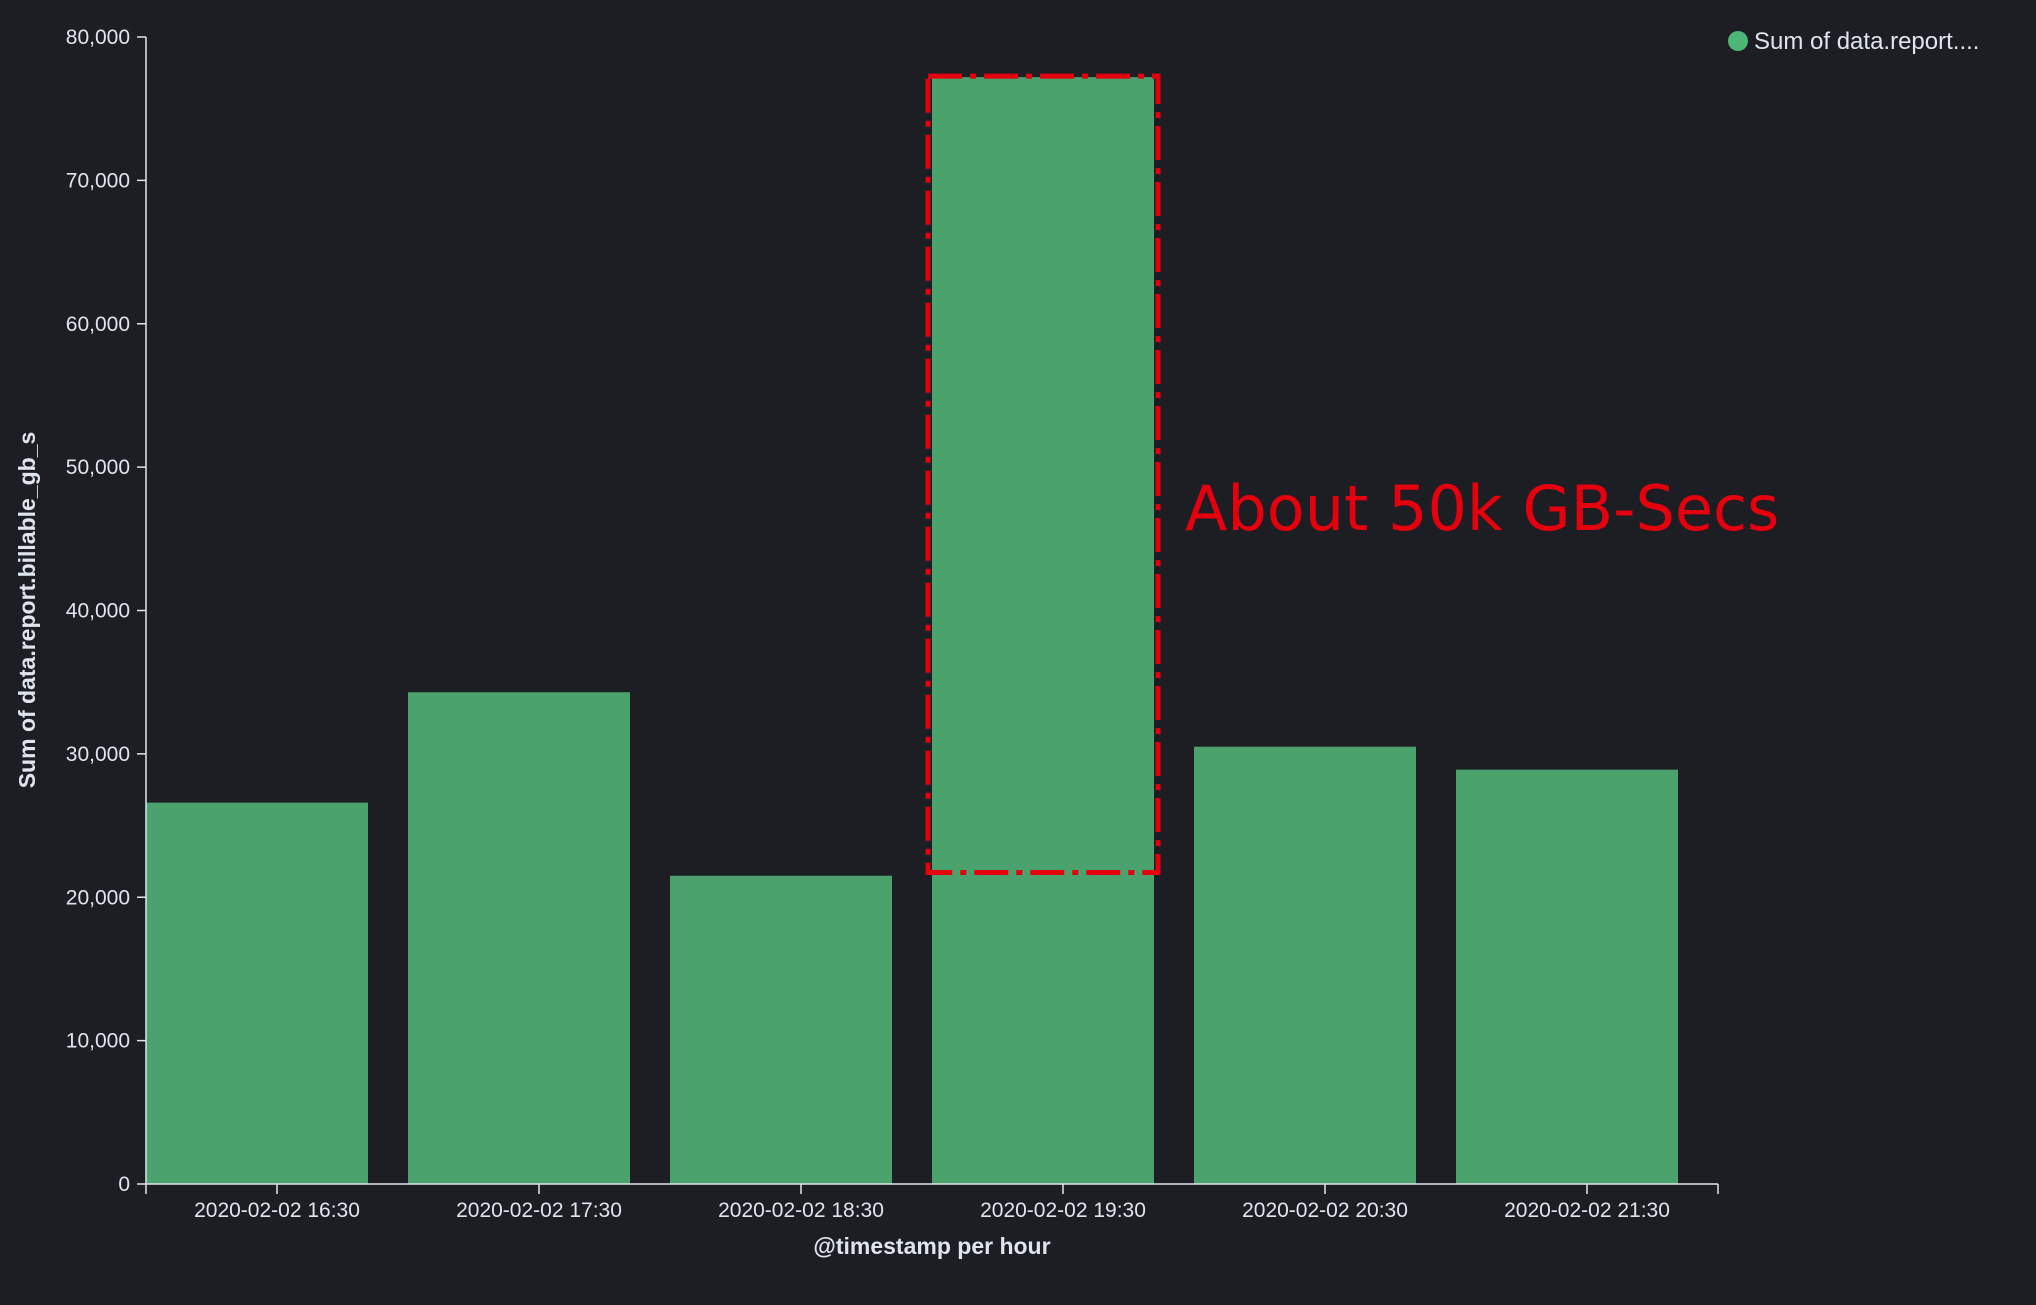 The width and height of the screenshot is (2036, 1305). I want to click on annotation-box, so click(1043, 474).